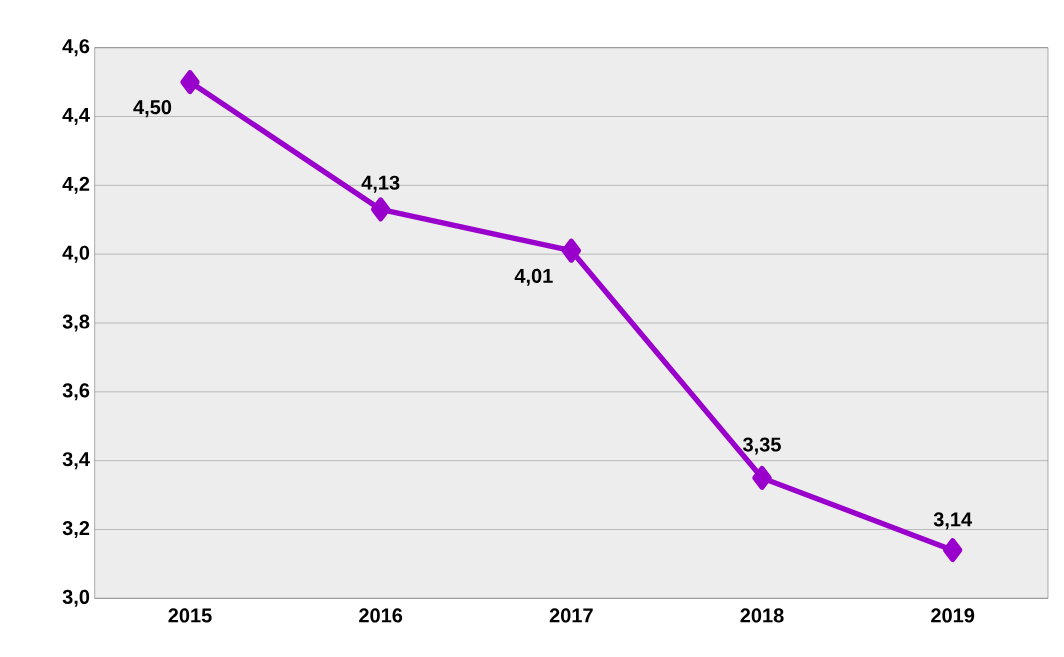 This screenshot has width=1064, height=657. Describe the element at coordinates (533, 277) in the screenshot. I see `data-label: 4,01` at that location.